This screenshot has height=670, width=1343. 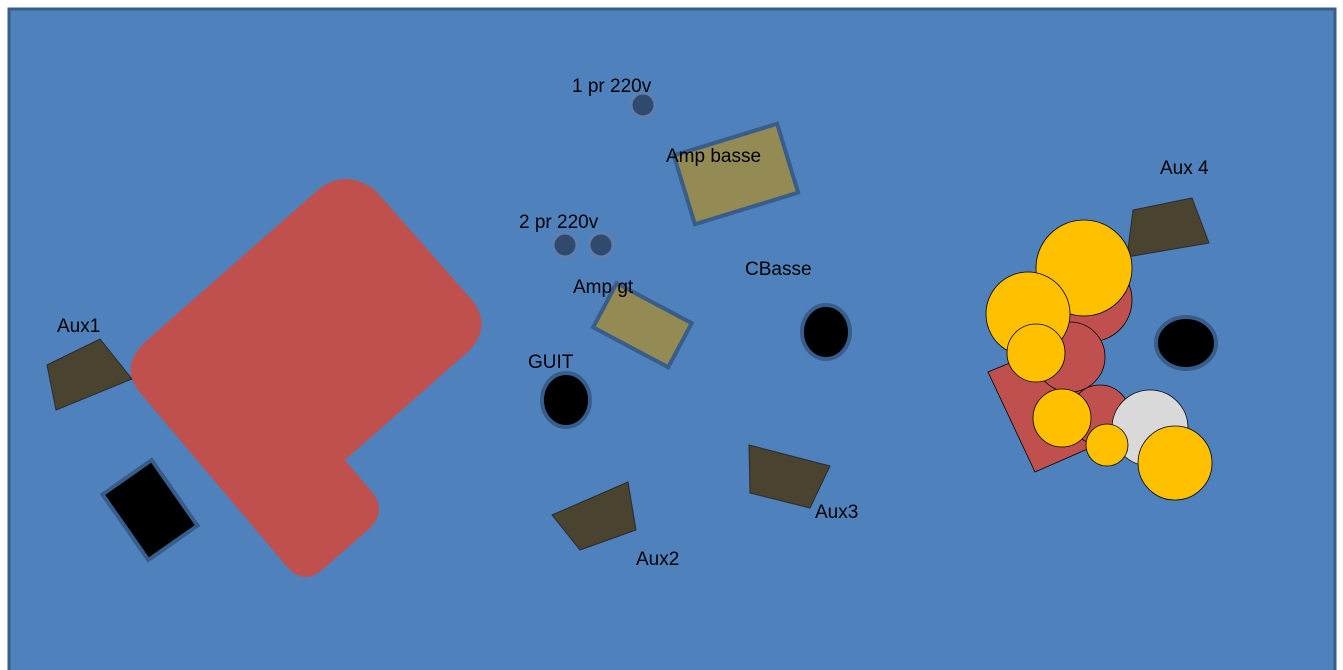 What do you see at coordinates (565, 245) in the screenshot?
I see `power-outlet-2a` at bounding box center [565, 245].